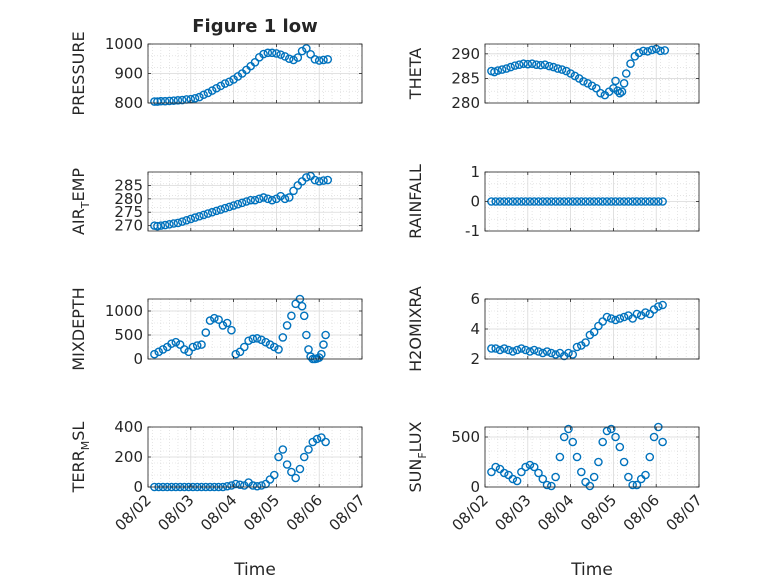 Image resolution: width=778 pixels, height=583 pixels. What do you see at coordinates (553, 329) in the screenshot?
I see `subplot-h2omixra: 2 4 6 H2OMIXRA` at bounding box center [553, 329].